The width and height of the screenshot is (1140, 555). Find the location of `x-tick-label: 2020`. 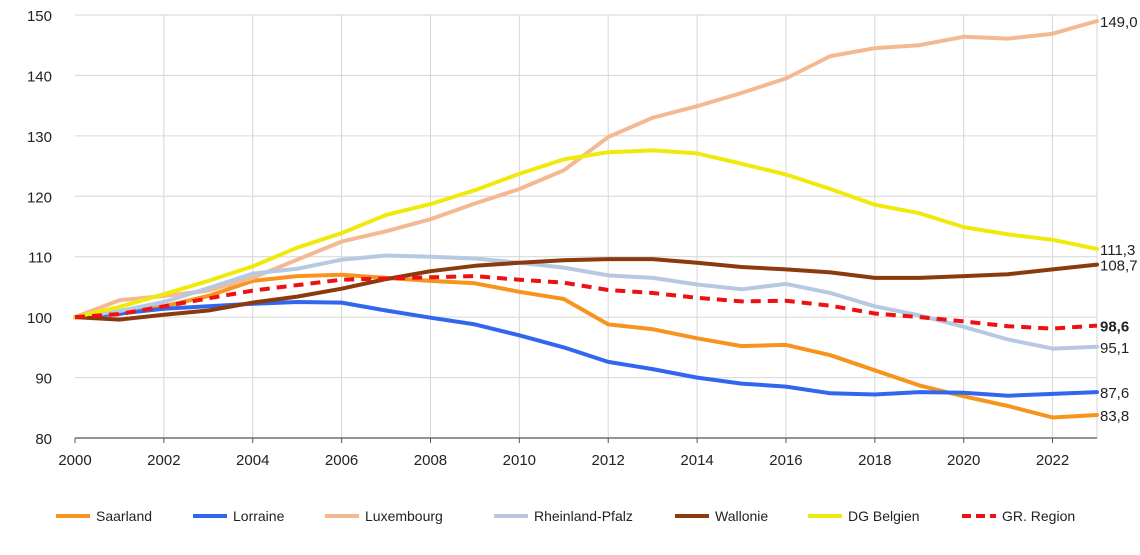

x-tick-label: 2020 is located at coordinates (963, 460).